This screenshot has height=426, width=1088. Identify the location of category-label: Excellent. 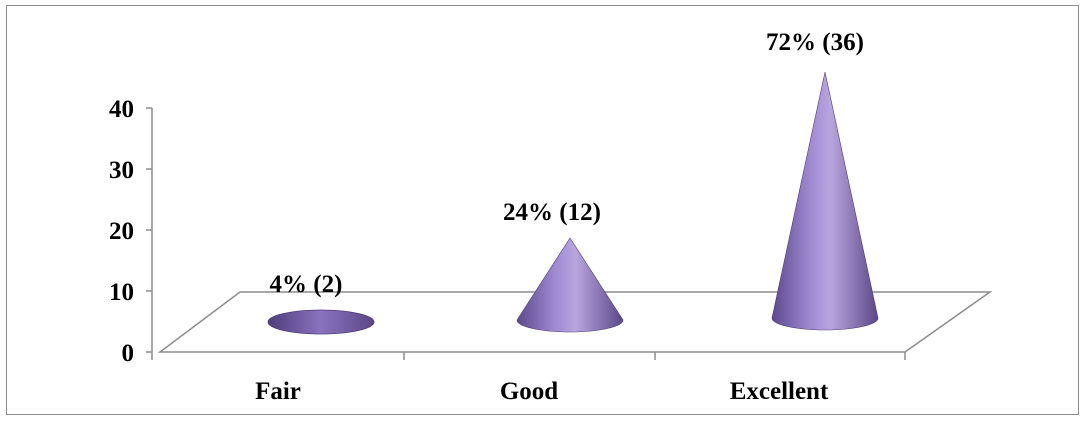
(779, 391).